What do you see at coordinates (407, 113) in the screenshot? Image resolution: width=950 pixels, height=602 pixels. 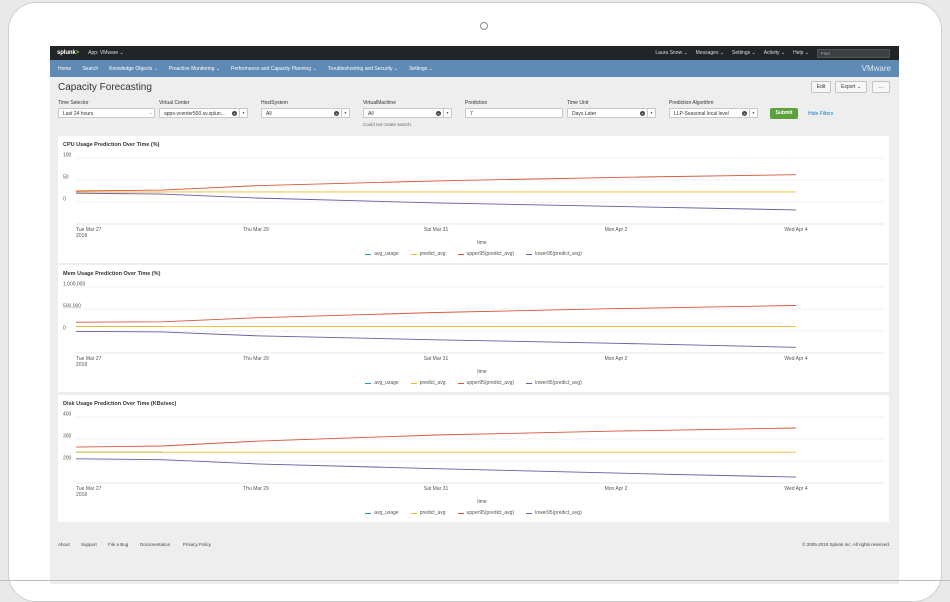 I see `virtual-machine-input: All × ▾` at bounding box center [407, 113].